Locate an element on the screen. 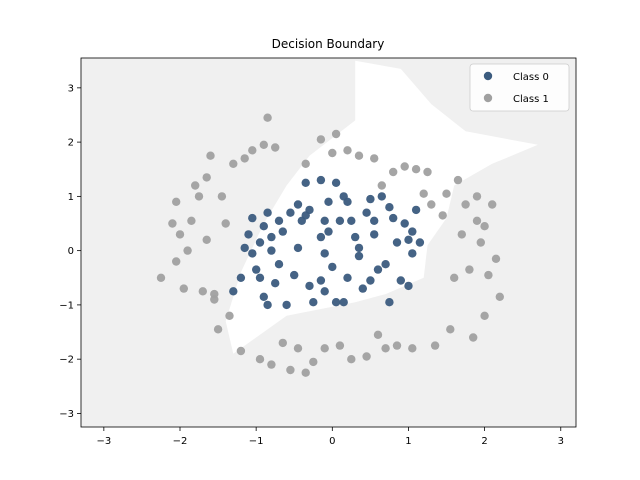  legend-marker is located at coordinates (488, 76).